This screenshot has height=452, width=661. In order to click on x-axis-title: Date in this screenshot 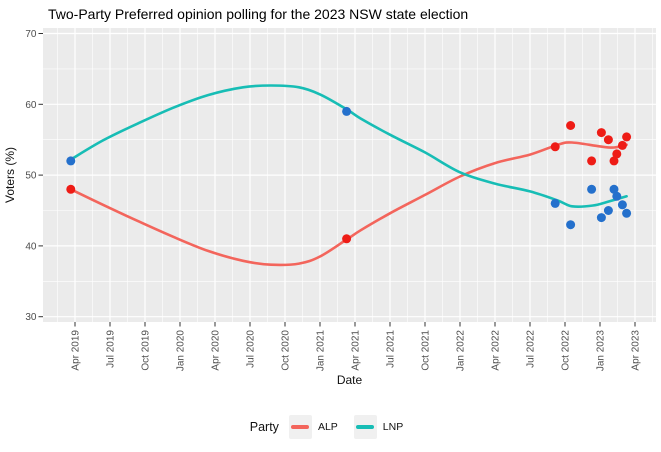, I will do `click(350, 380)`.